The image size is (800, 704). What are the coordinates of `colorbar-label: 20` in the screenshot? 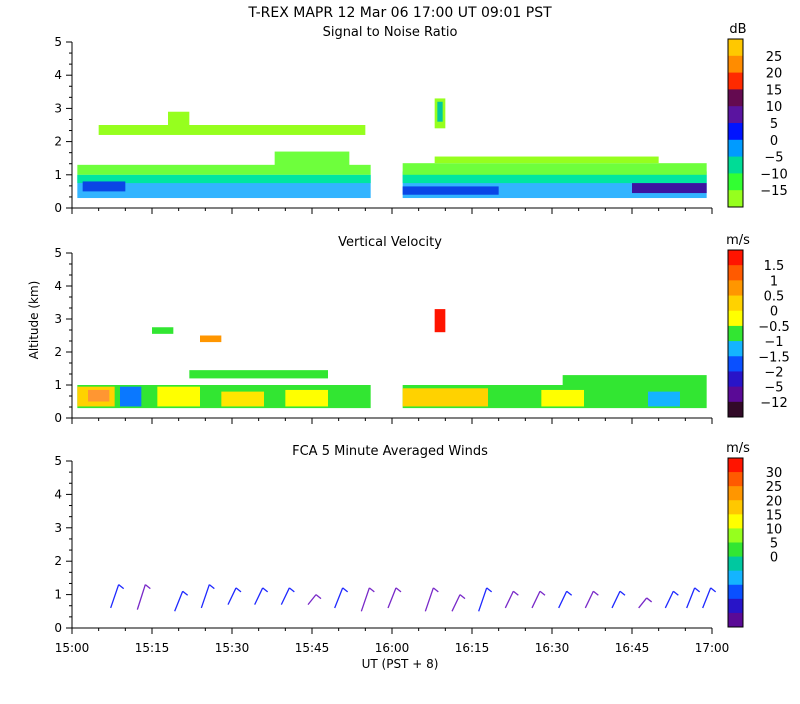 It's located at (774, 74).